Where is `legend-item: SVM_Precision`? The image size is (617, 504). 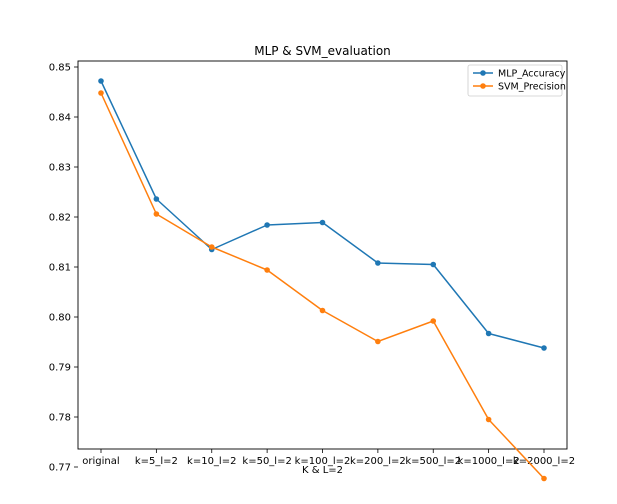
legend-item: SVM_Precision is located at coordinates (519, 87).